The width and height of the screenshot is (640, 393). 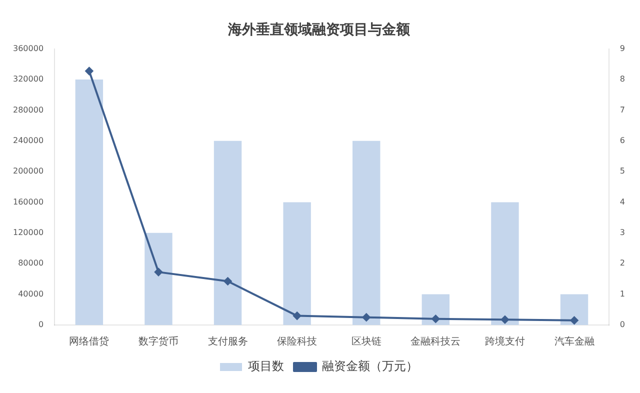 I want to click on y2-tick-label: 2, so click(x=623, y=263).